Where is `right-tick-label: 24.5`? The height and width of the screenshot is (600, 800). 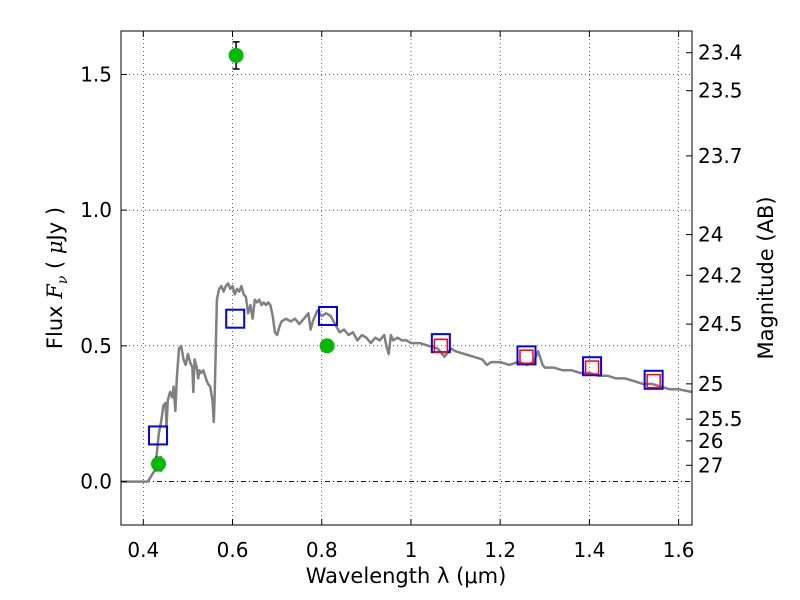 right-tick-label: 24.5 is located at coordinates (720, 324).